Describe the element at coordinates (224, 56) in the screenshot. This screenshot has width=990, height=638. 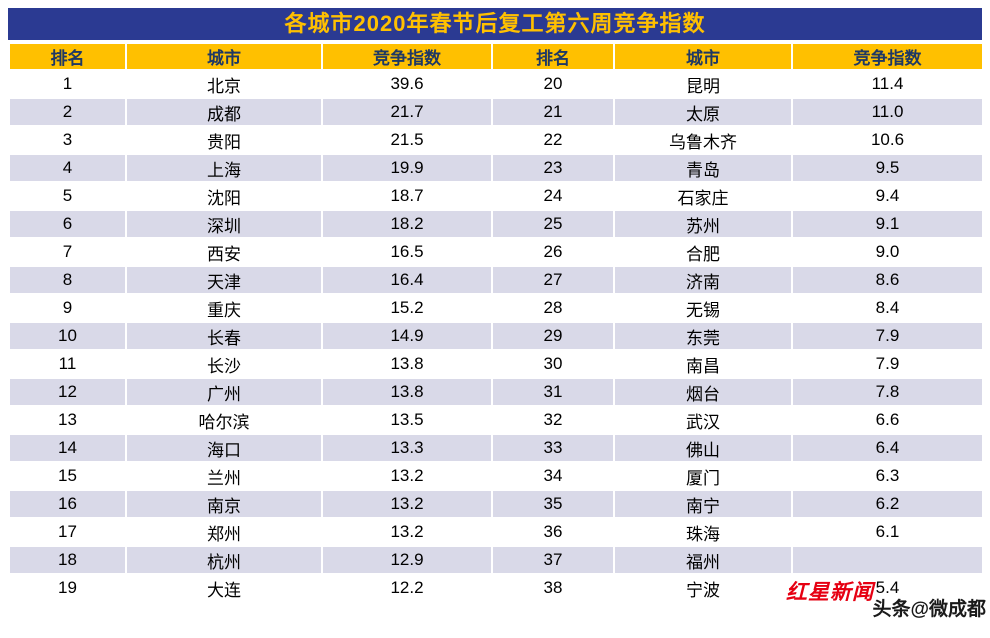
I see `header-city-left: 城市` at that location.